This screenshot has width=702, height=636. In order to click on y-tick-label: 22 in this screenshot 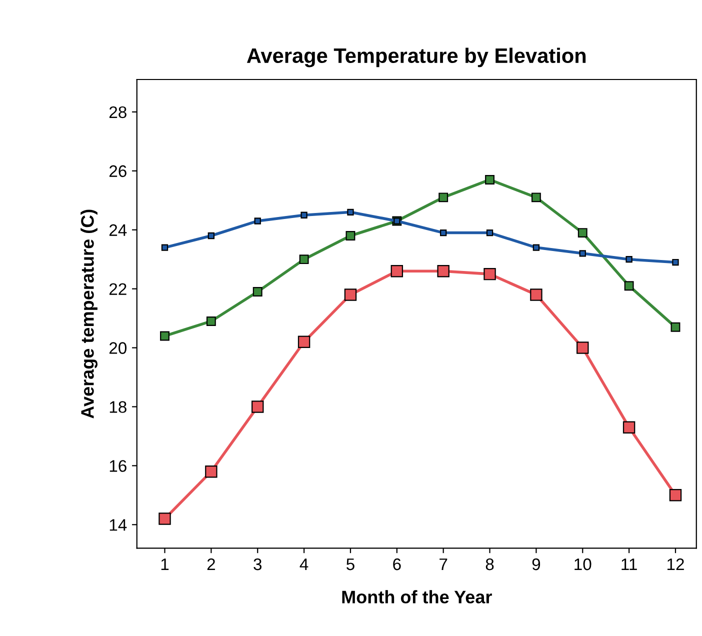, I will do `click(117, 289)`.